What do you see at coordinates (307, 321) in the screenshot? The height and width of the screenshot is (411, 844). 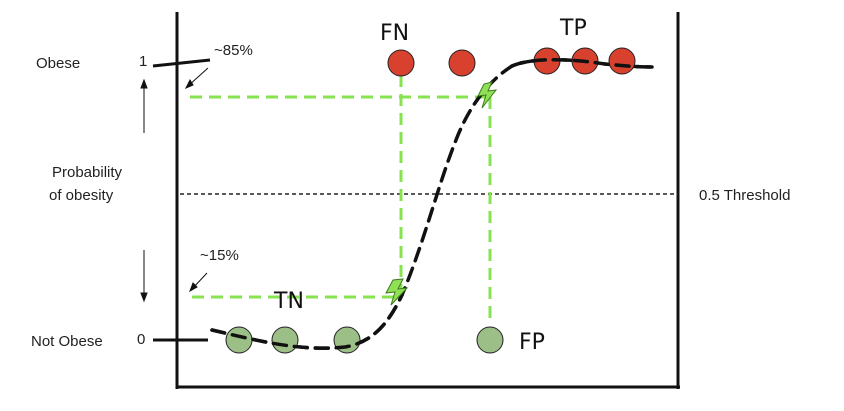 I see `sigmoid-curve-overlay` at bounding box center [307, 321].